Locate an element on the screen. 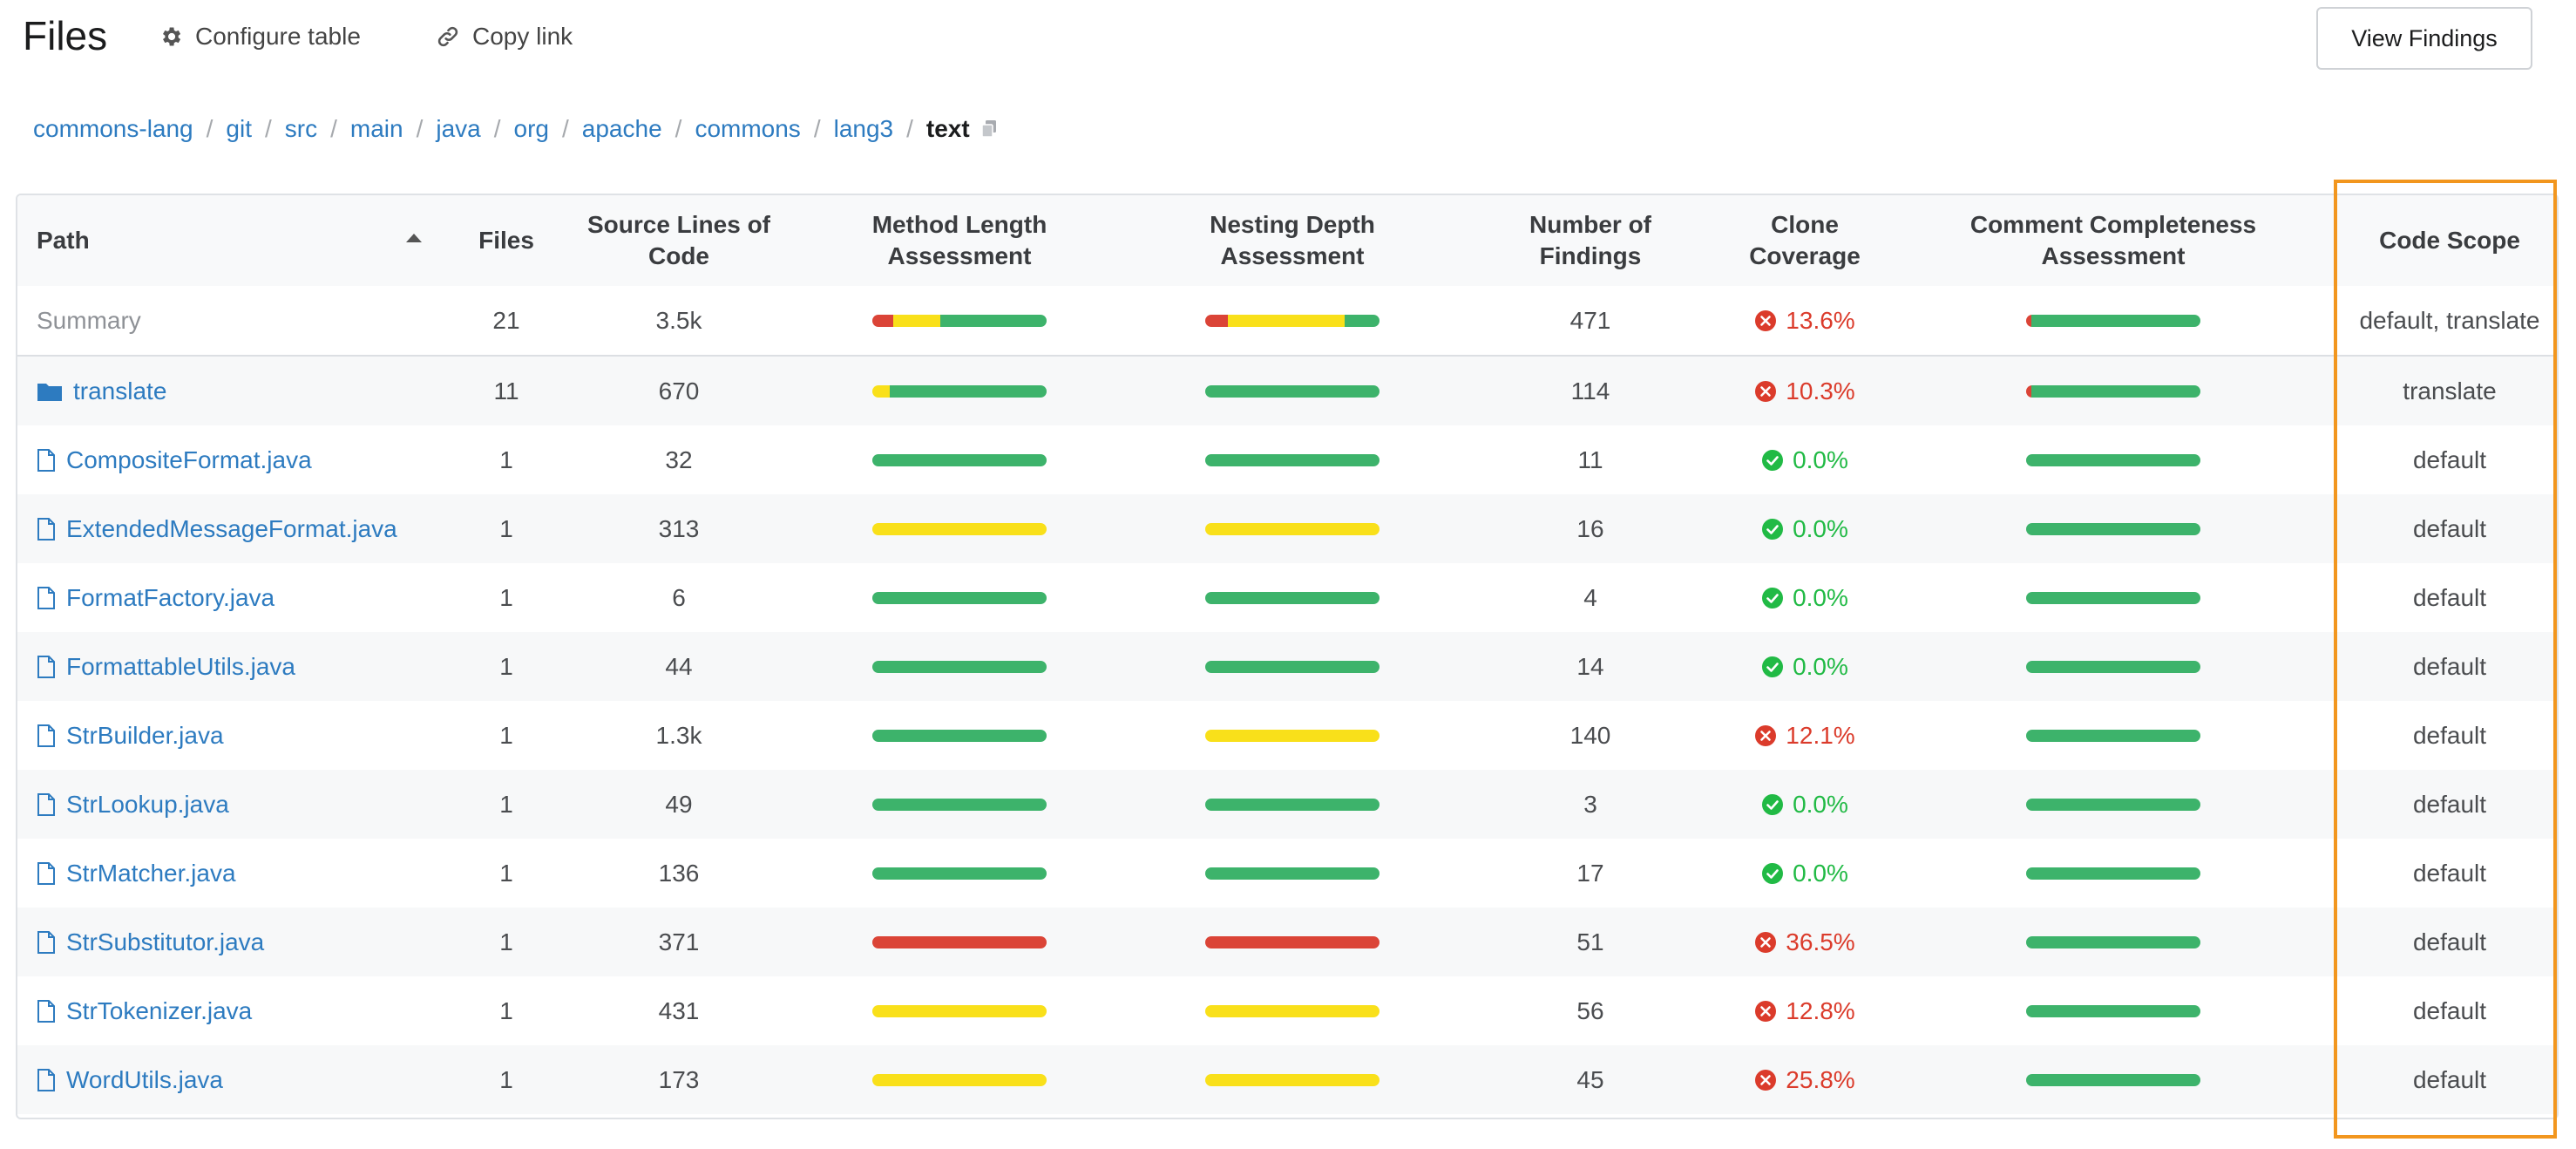 This screenshot has width=2576, height=1149. table-row: StrBuilder.java 1 1.3k 140 12.1% default is located at coordinates (1287, 736).